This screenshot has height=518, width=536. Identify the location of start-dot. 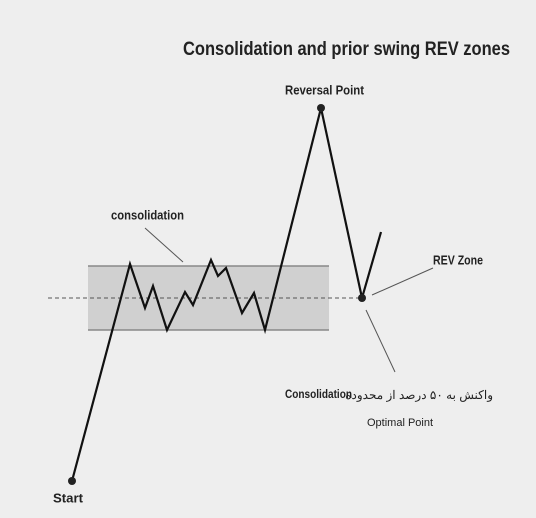
(72, 481).